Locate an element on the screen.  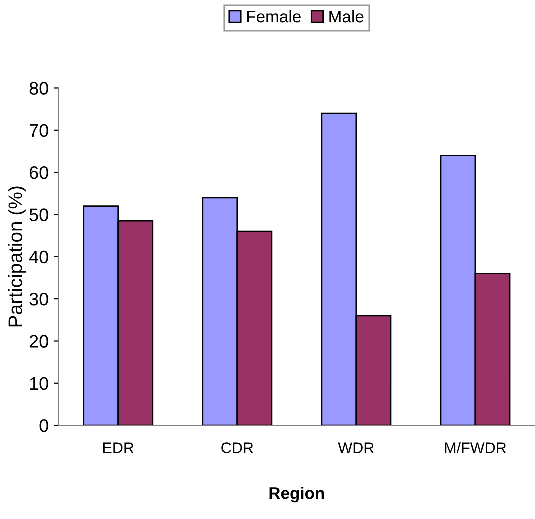
x-axis-title: Region is located at coordinates (297, 495).